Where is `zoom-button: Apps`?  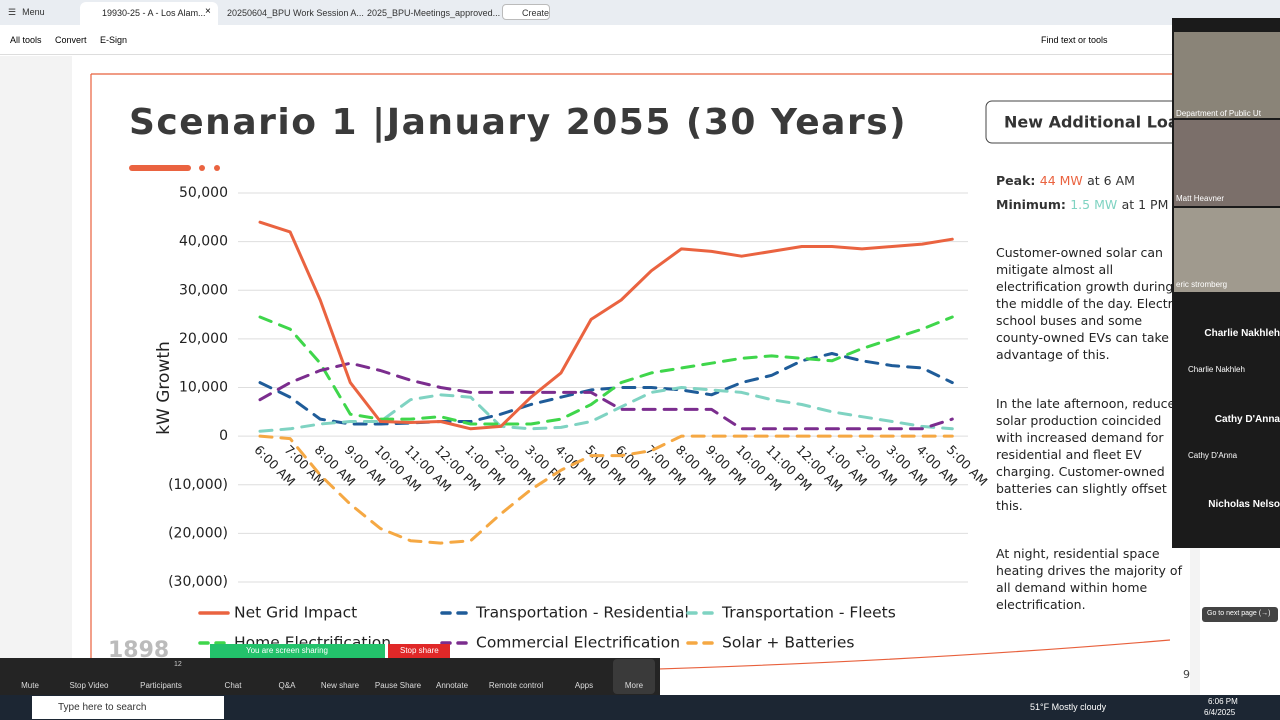 zoom-button: Apps is located at coordinates (584, 685).